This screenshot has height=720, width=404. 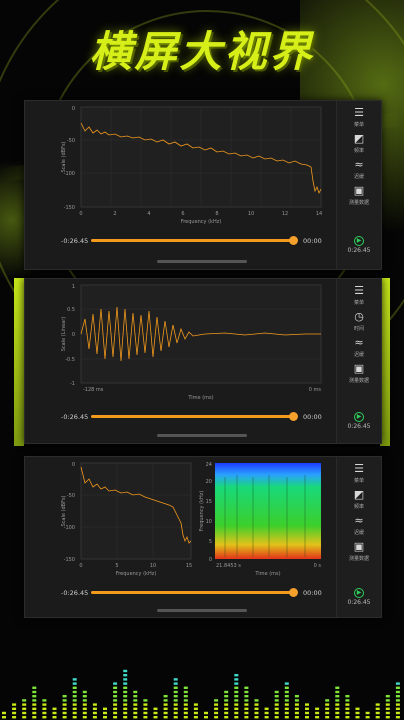 What do you see at coordinates (251, 214) in the screenshot?
I see `x-tick: 10` at bounding box center [251, 214].